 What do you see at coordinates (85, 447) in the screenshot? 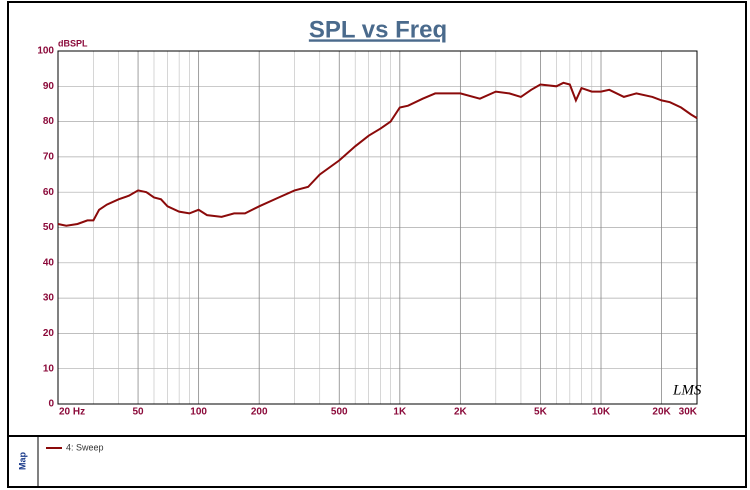
I see `legend-label: 4: Sweep` at bounding box center [85, 447].